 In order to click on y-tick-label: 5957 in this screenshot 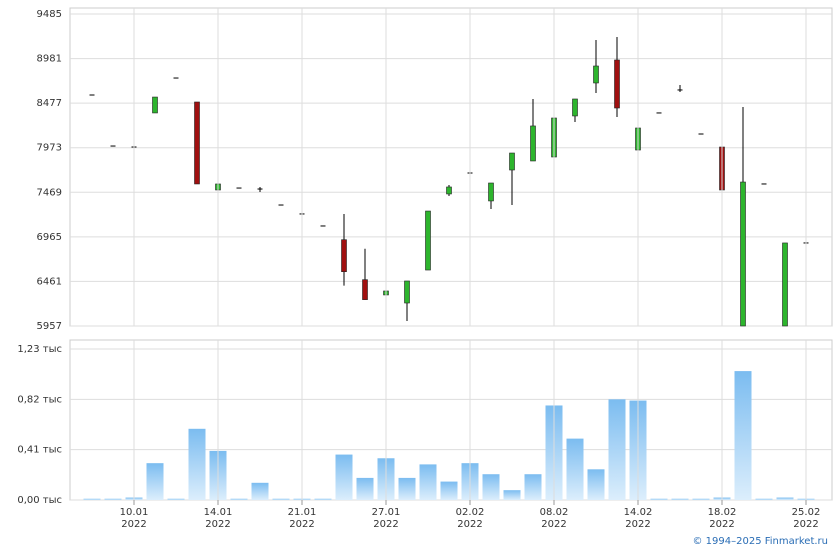, I will do `click(49, 326)`.